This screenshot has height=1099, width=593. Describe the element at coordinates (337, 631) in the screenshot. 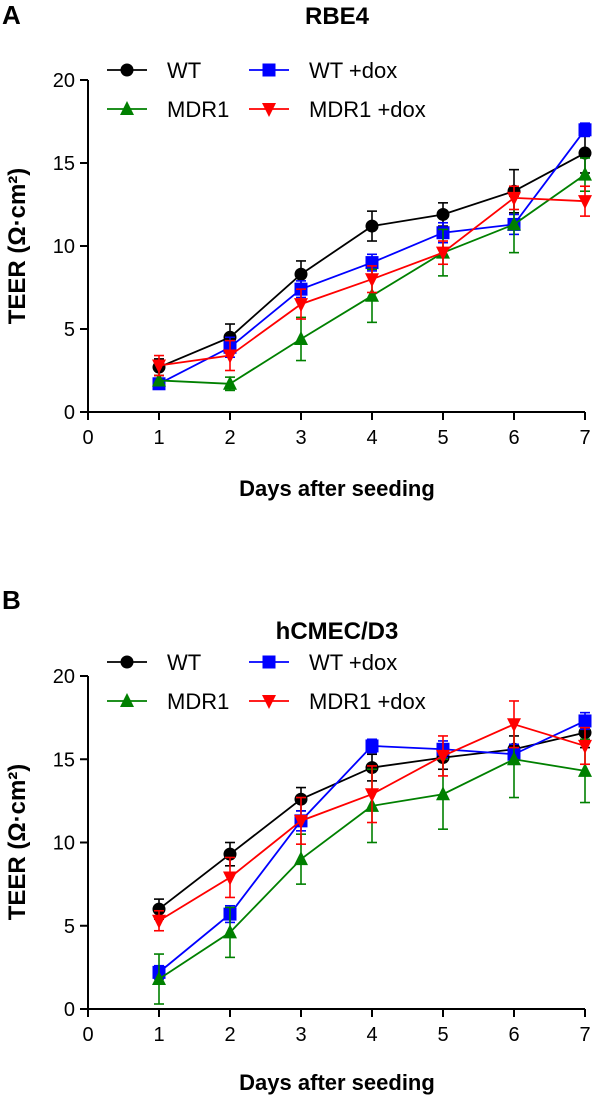

I see `chart-title: hCMEC/D3` at that location.